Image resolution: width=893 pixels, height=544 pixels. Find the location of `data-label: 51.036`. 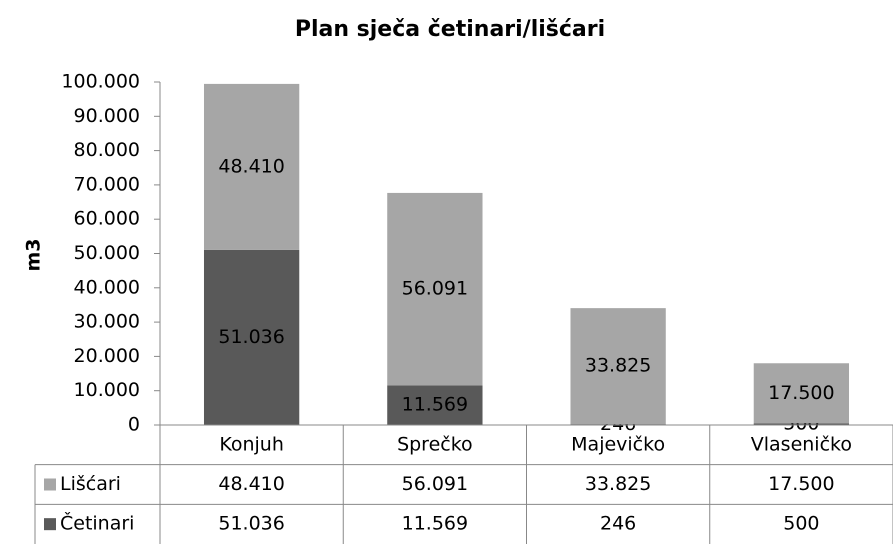

data-label: 51.036 is located at coordinates (251, 337).